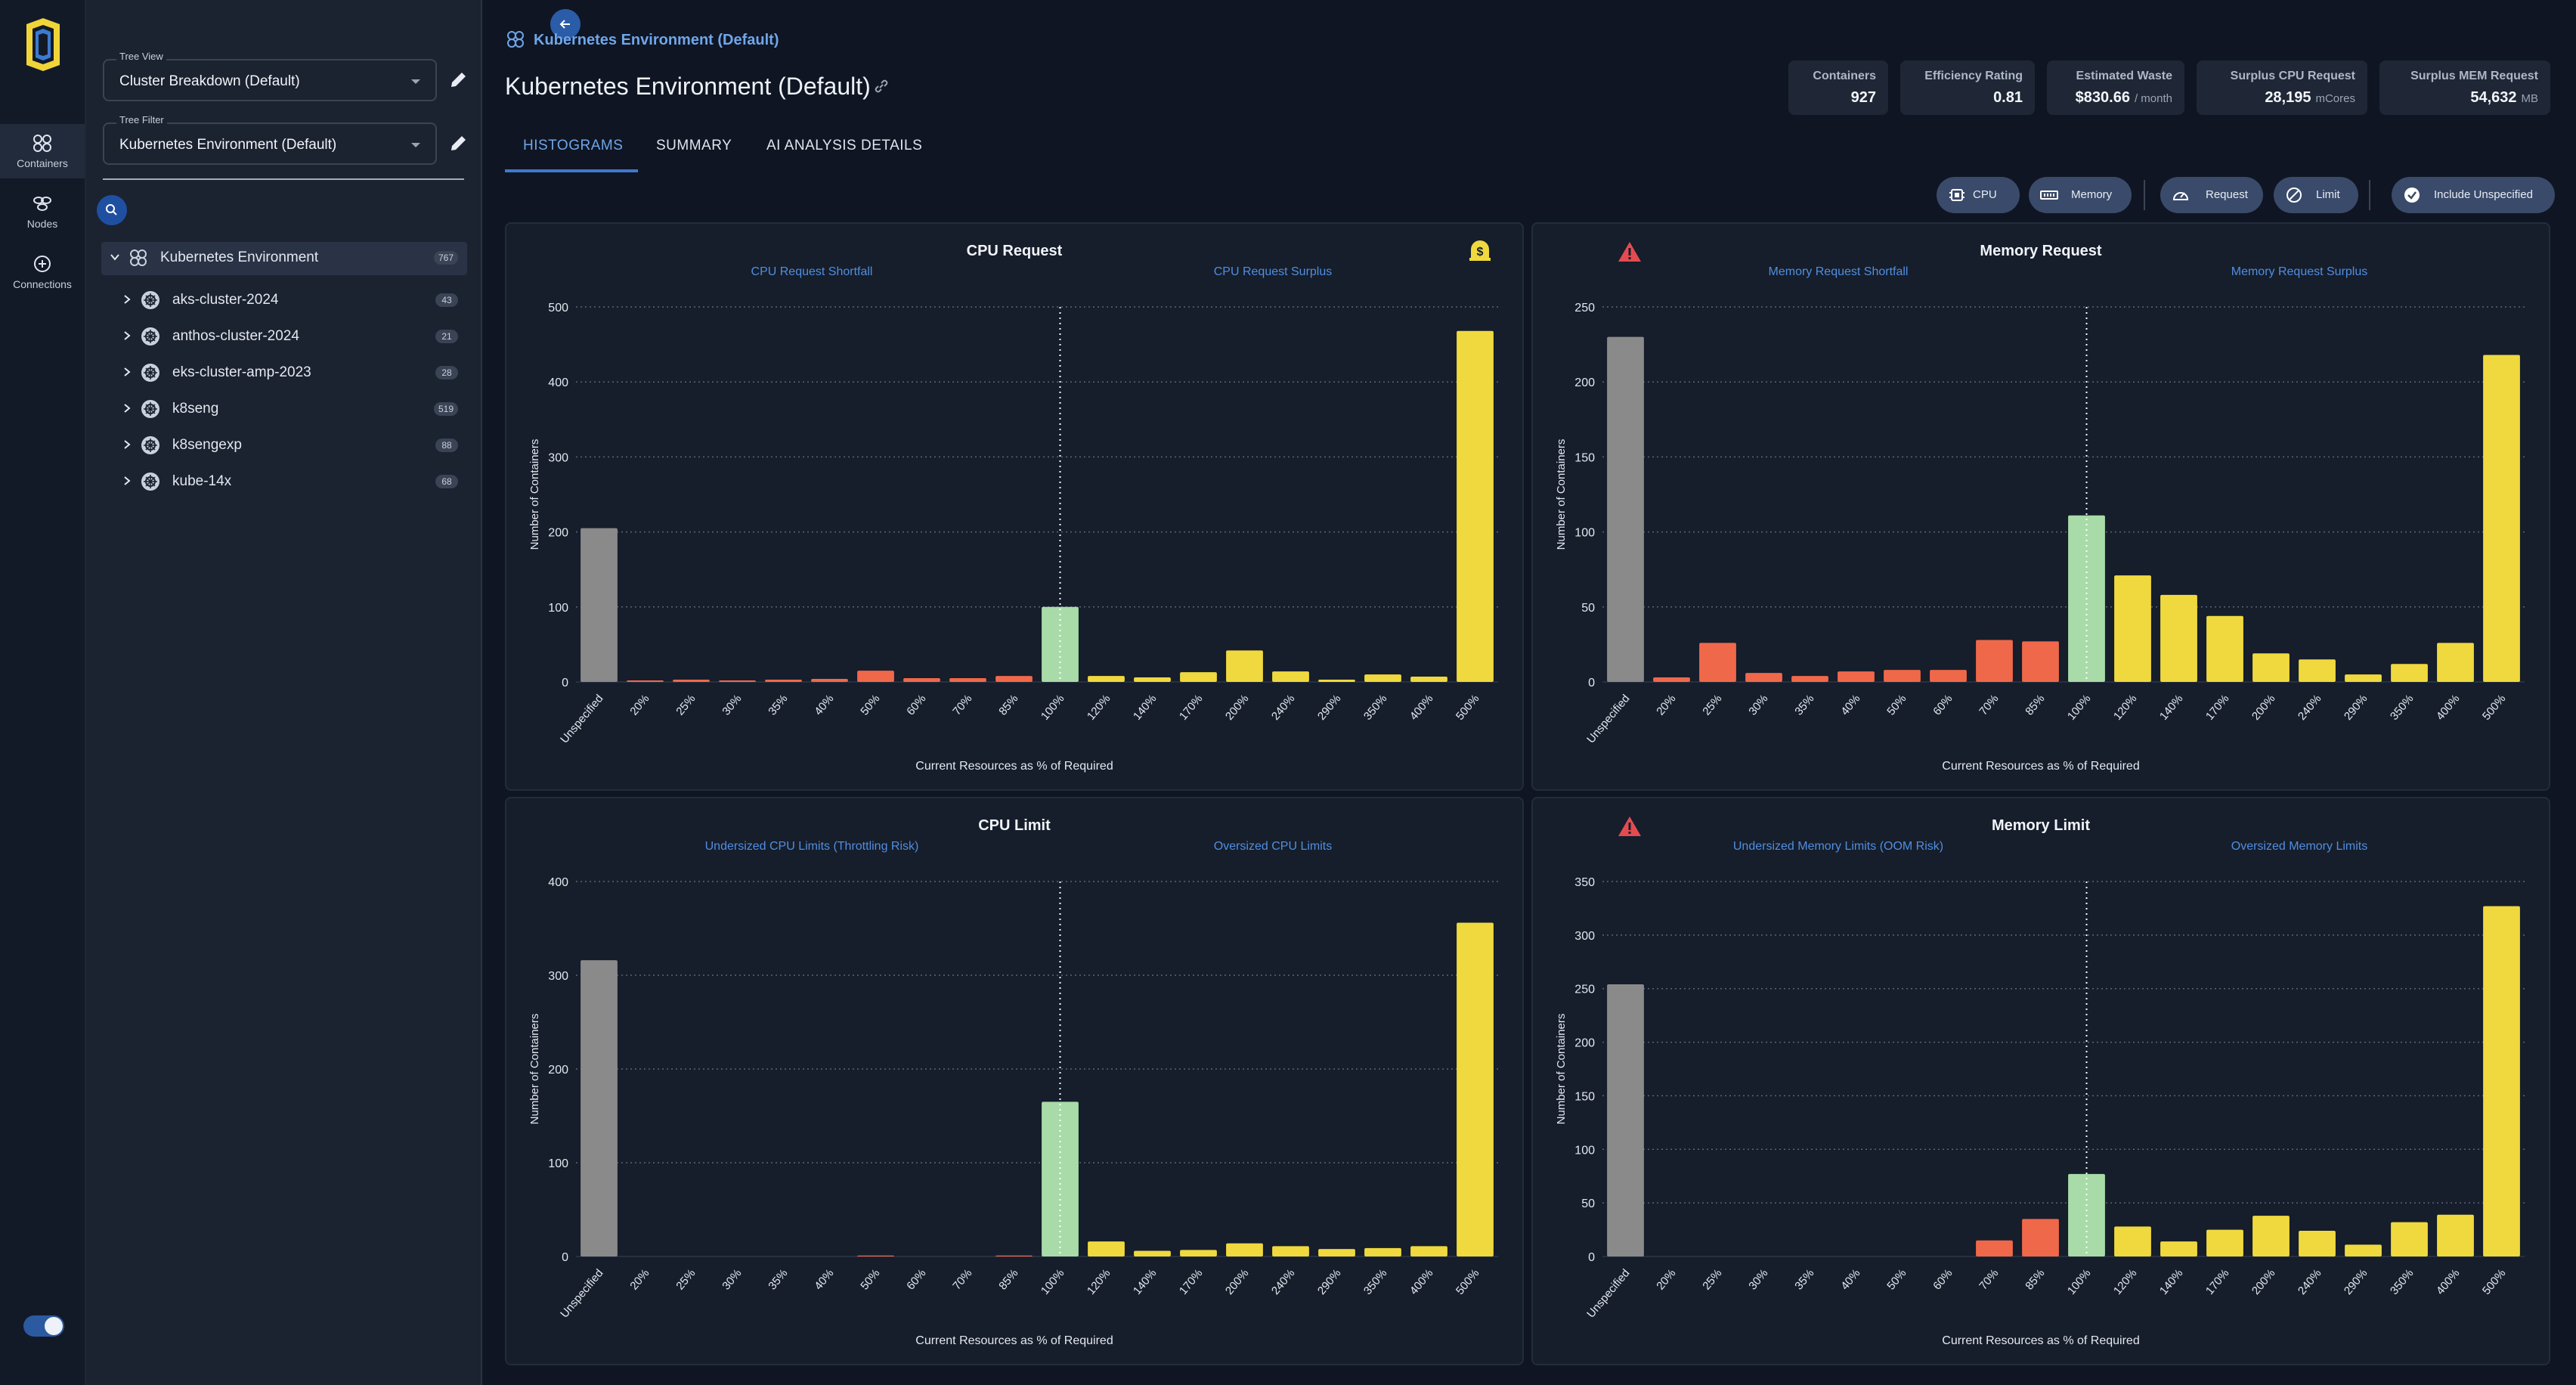 The width and height of the screenshot is (2576, 1385). I want to click on search-button, so click(112, 210).